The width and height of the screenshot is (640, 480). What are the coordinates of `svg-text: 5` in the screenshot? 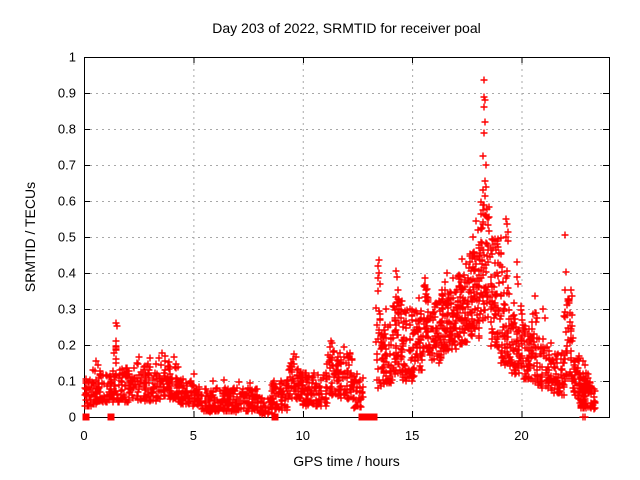 It's located at (193, 435).